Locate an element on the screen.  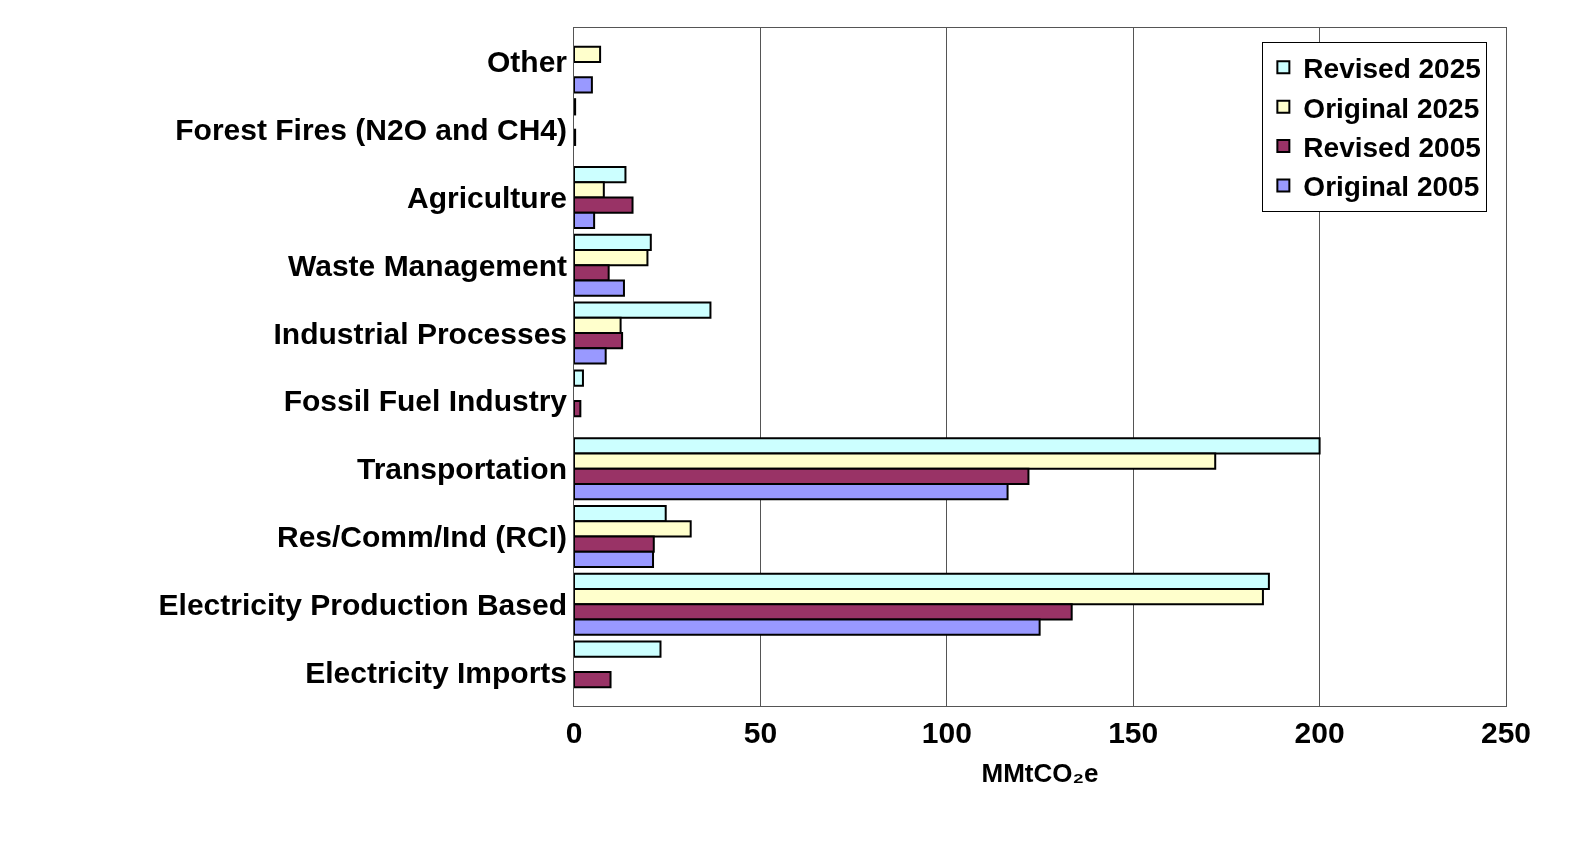
x-axis-title: MMtCO₂e is located at coordinates (1040, 772).